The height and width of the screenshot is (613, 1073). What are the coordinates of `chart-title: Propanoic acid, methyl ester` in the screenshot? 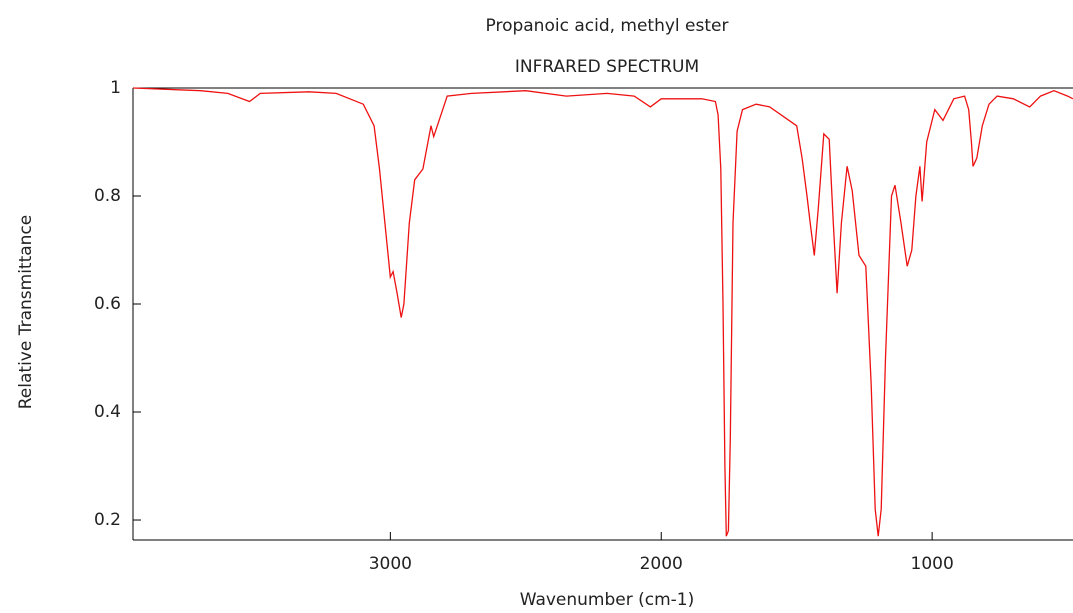 It's located at (607, 26).